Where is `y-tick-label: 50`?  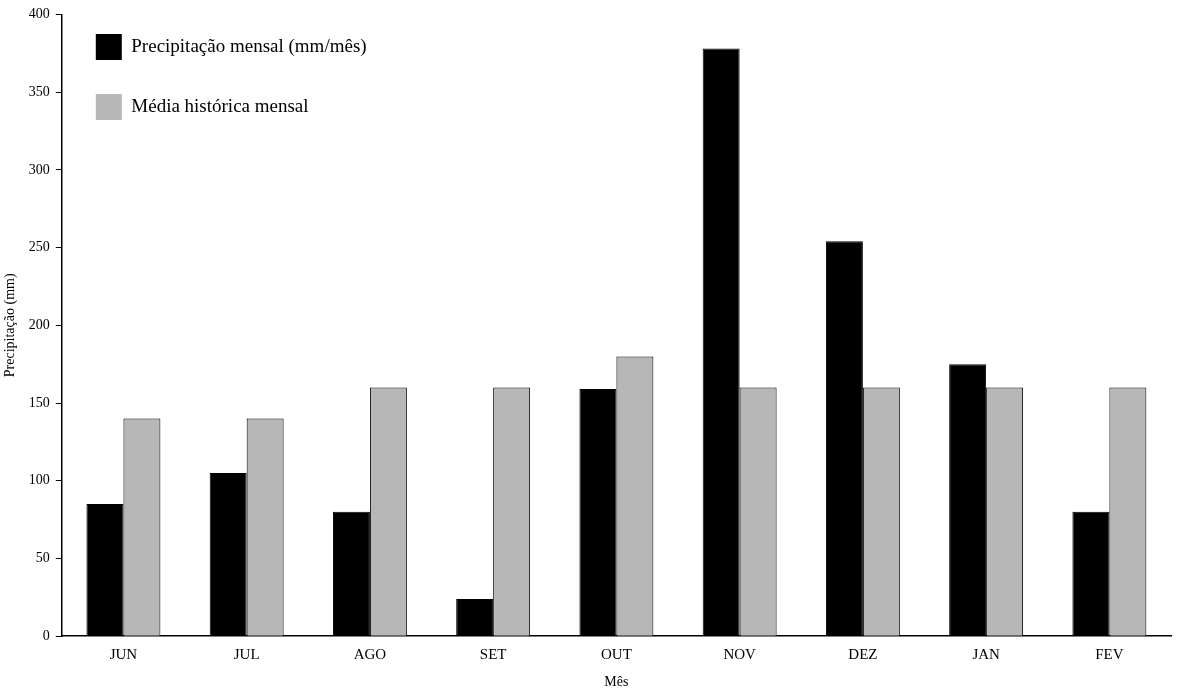
y-tick-label: 50 is located at coordinates (42, 558).